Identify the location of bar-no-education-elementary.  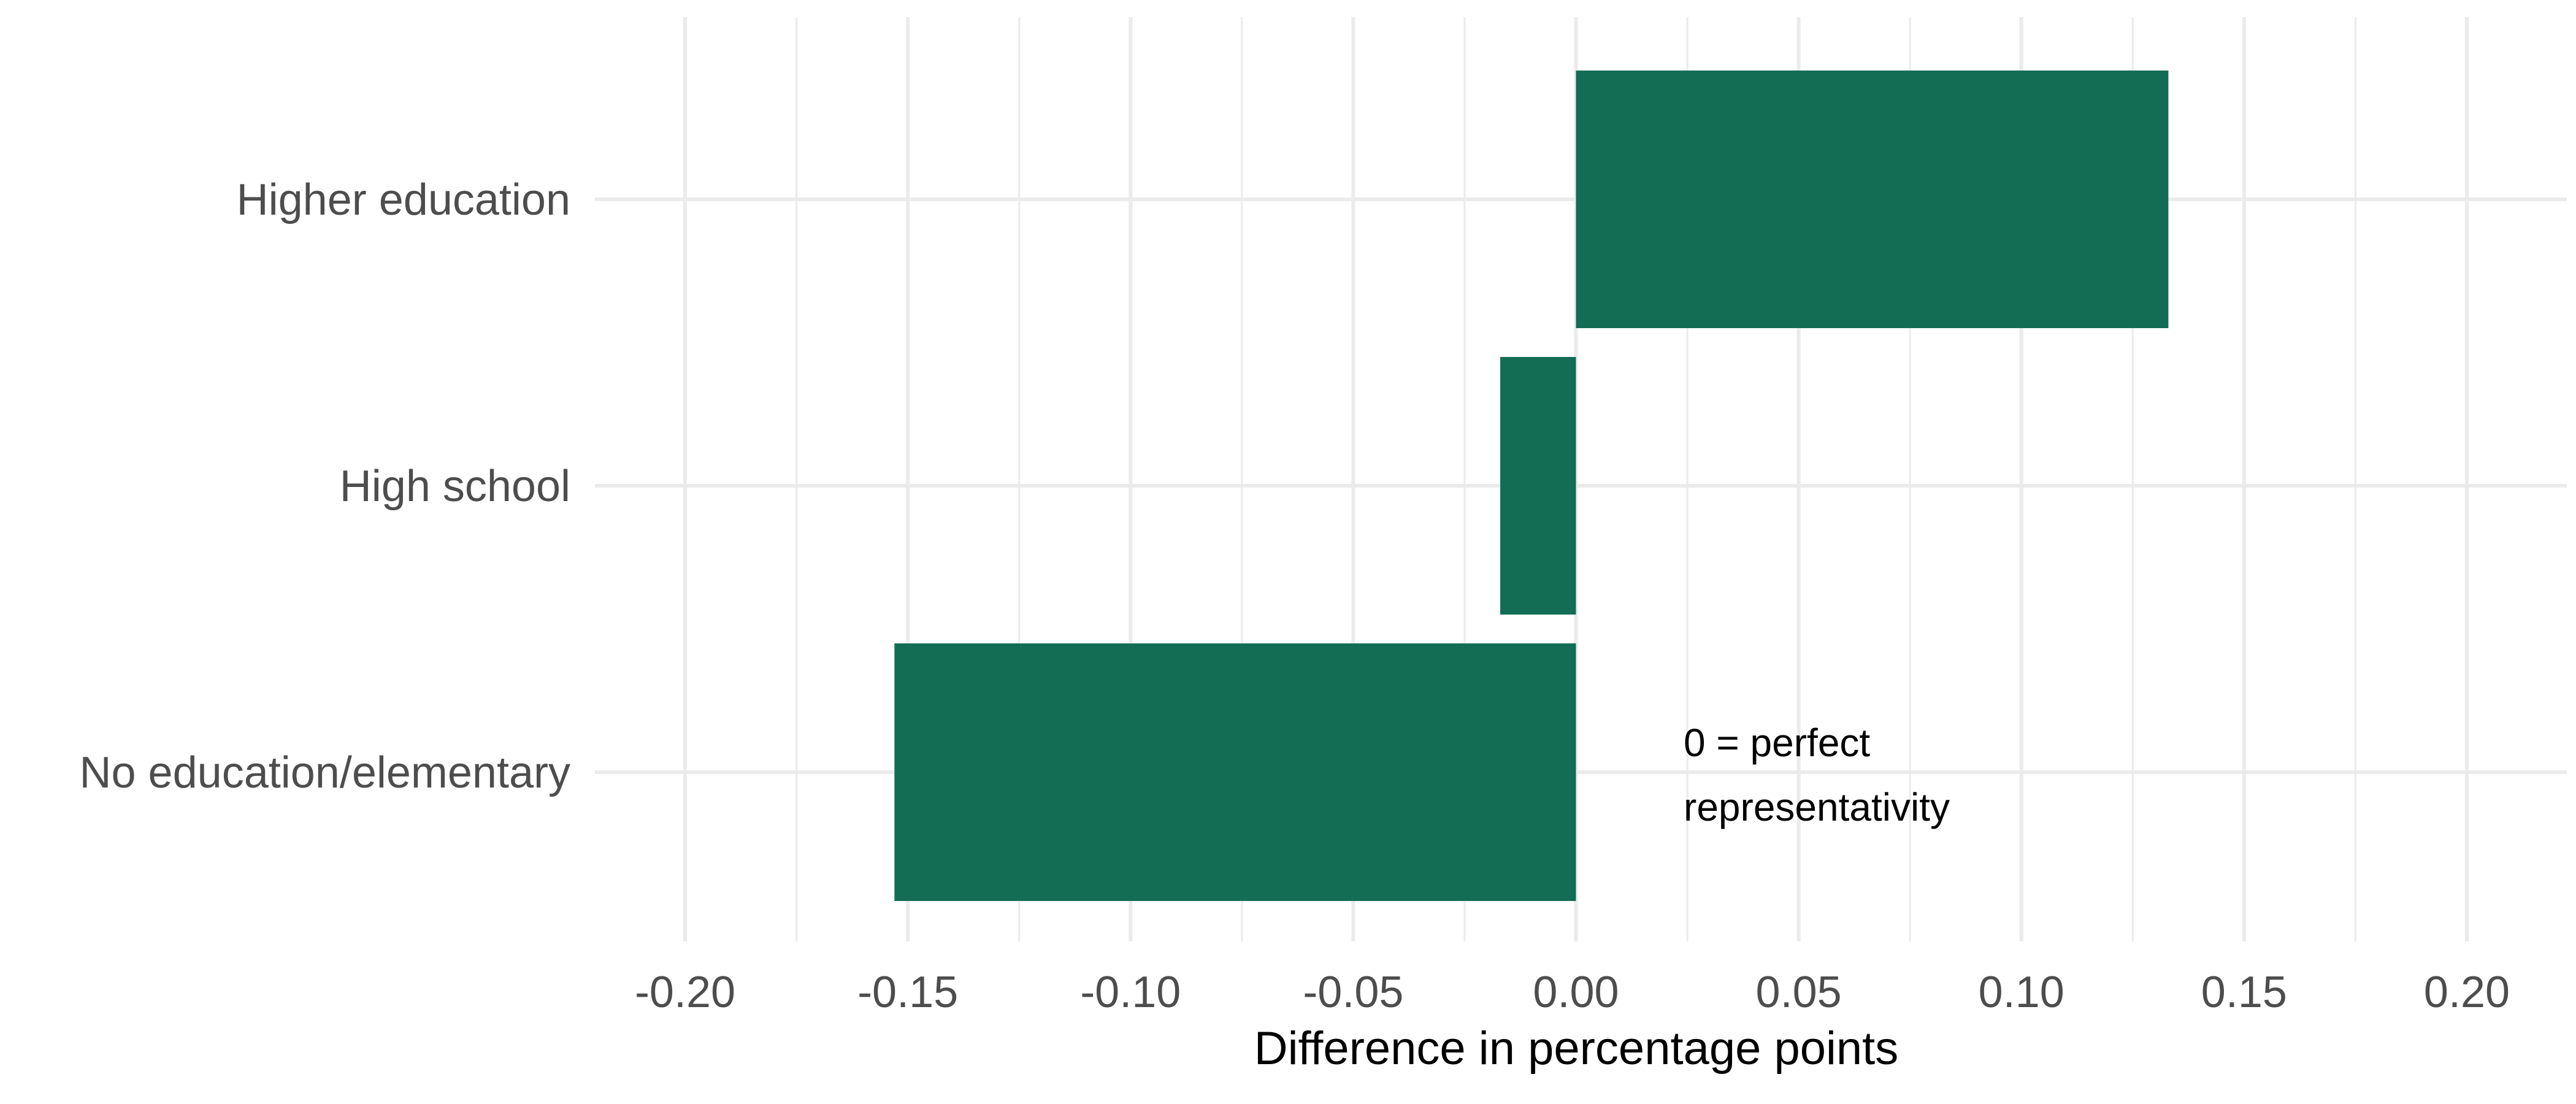
(1235, 772).